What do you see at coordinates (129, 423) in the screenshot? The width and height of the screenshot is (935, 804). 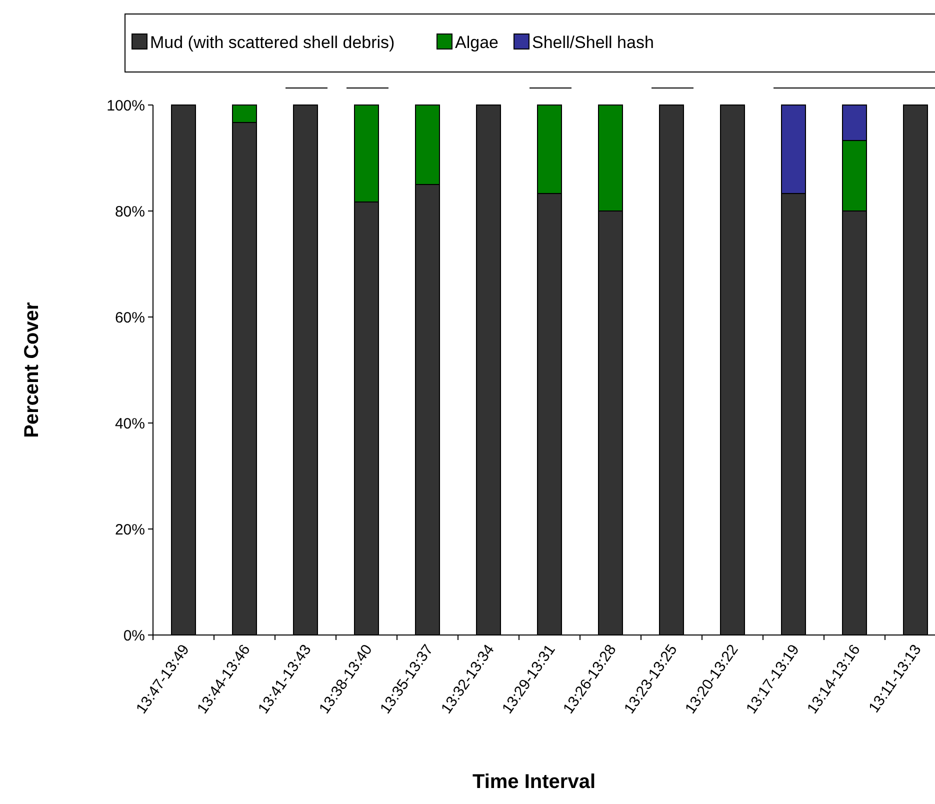 I see `y-tick-label: 40%` at bounding box center [129, 423].